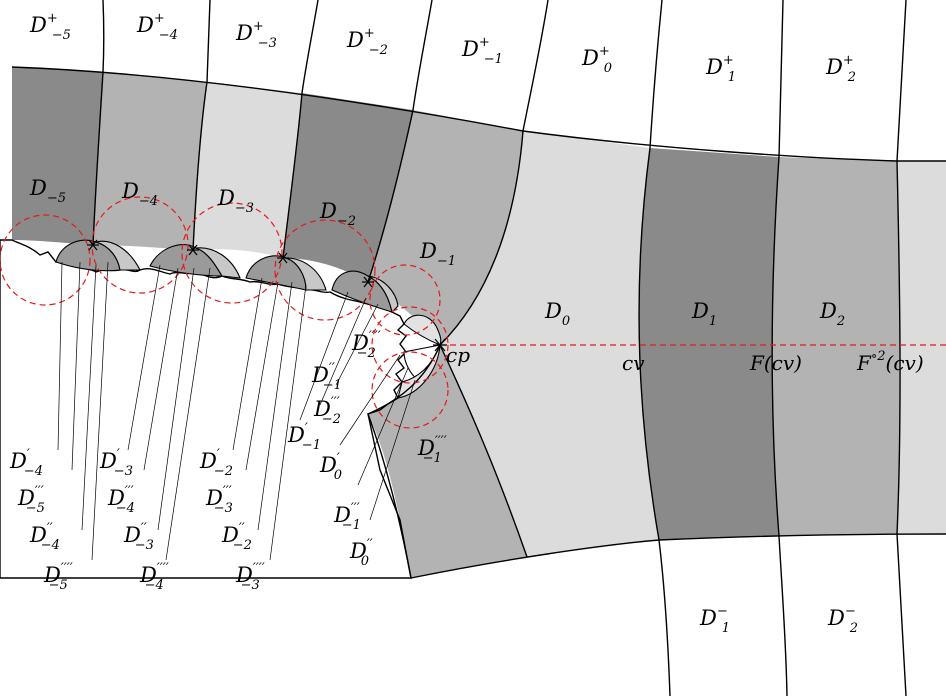 Image resolution: width=946 pixels, height=696 pixels. I want to click on region-label: D′′ 0, so click(361, 553).